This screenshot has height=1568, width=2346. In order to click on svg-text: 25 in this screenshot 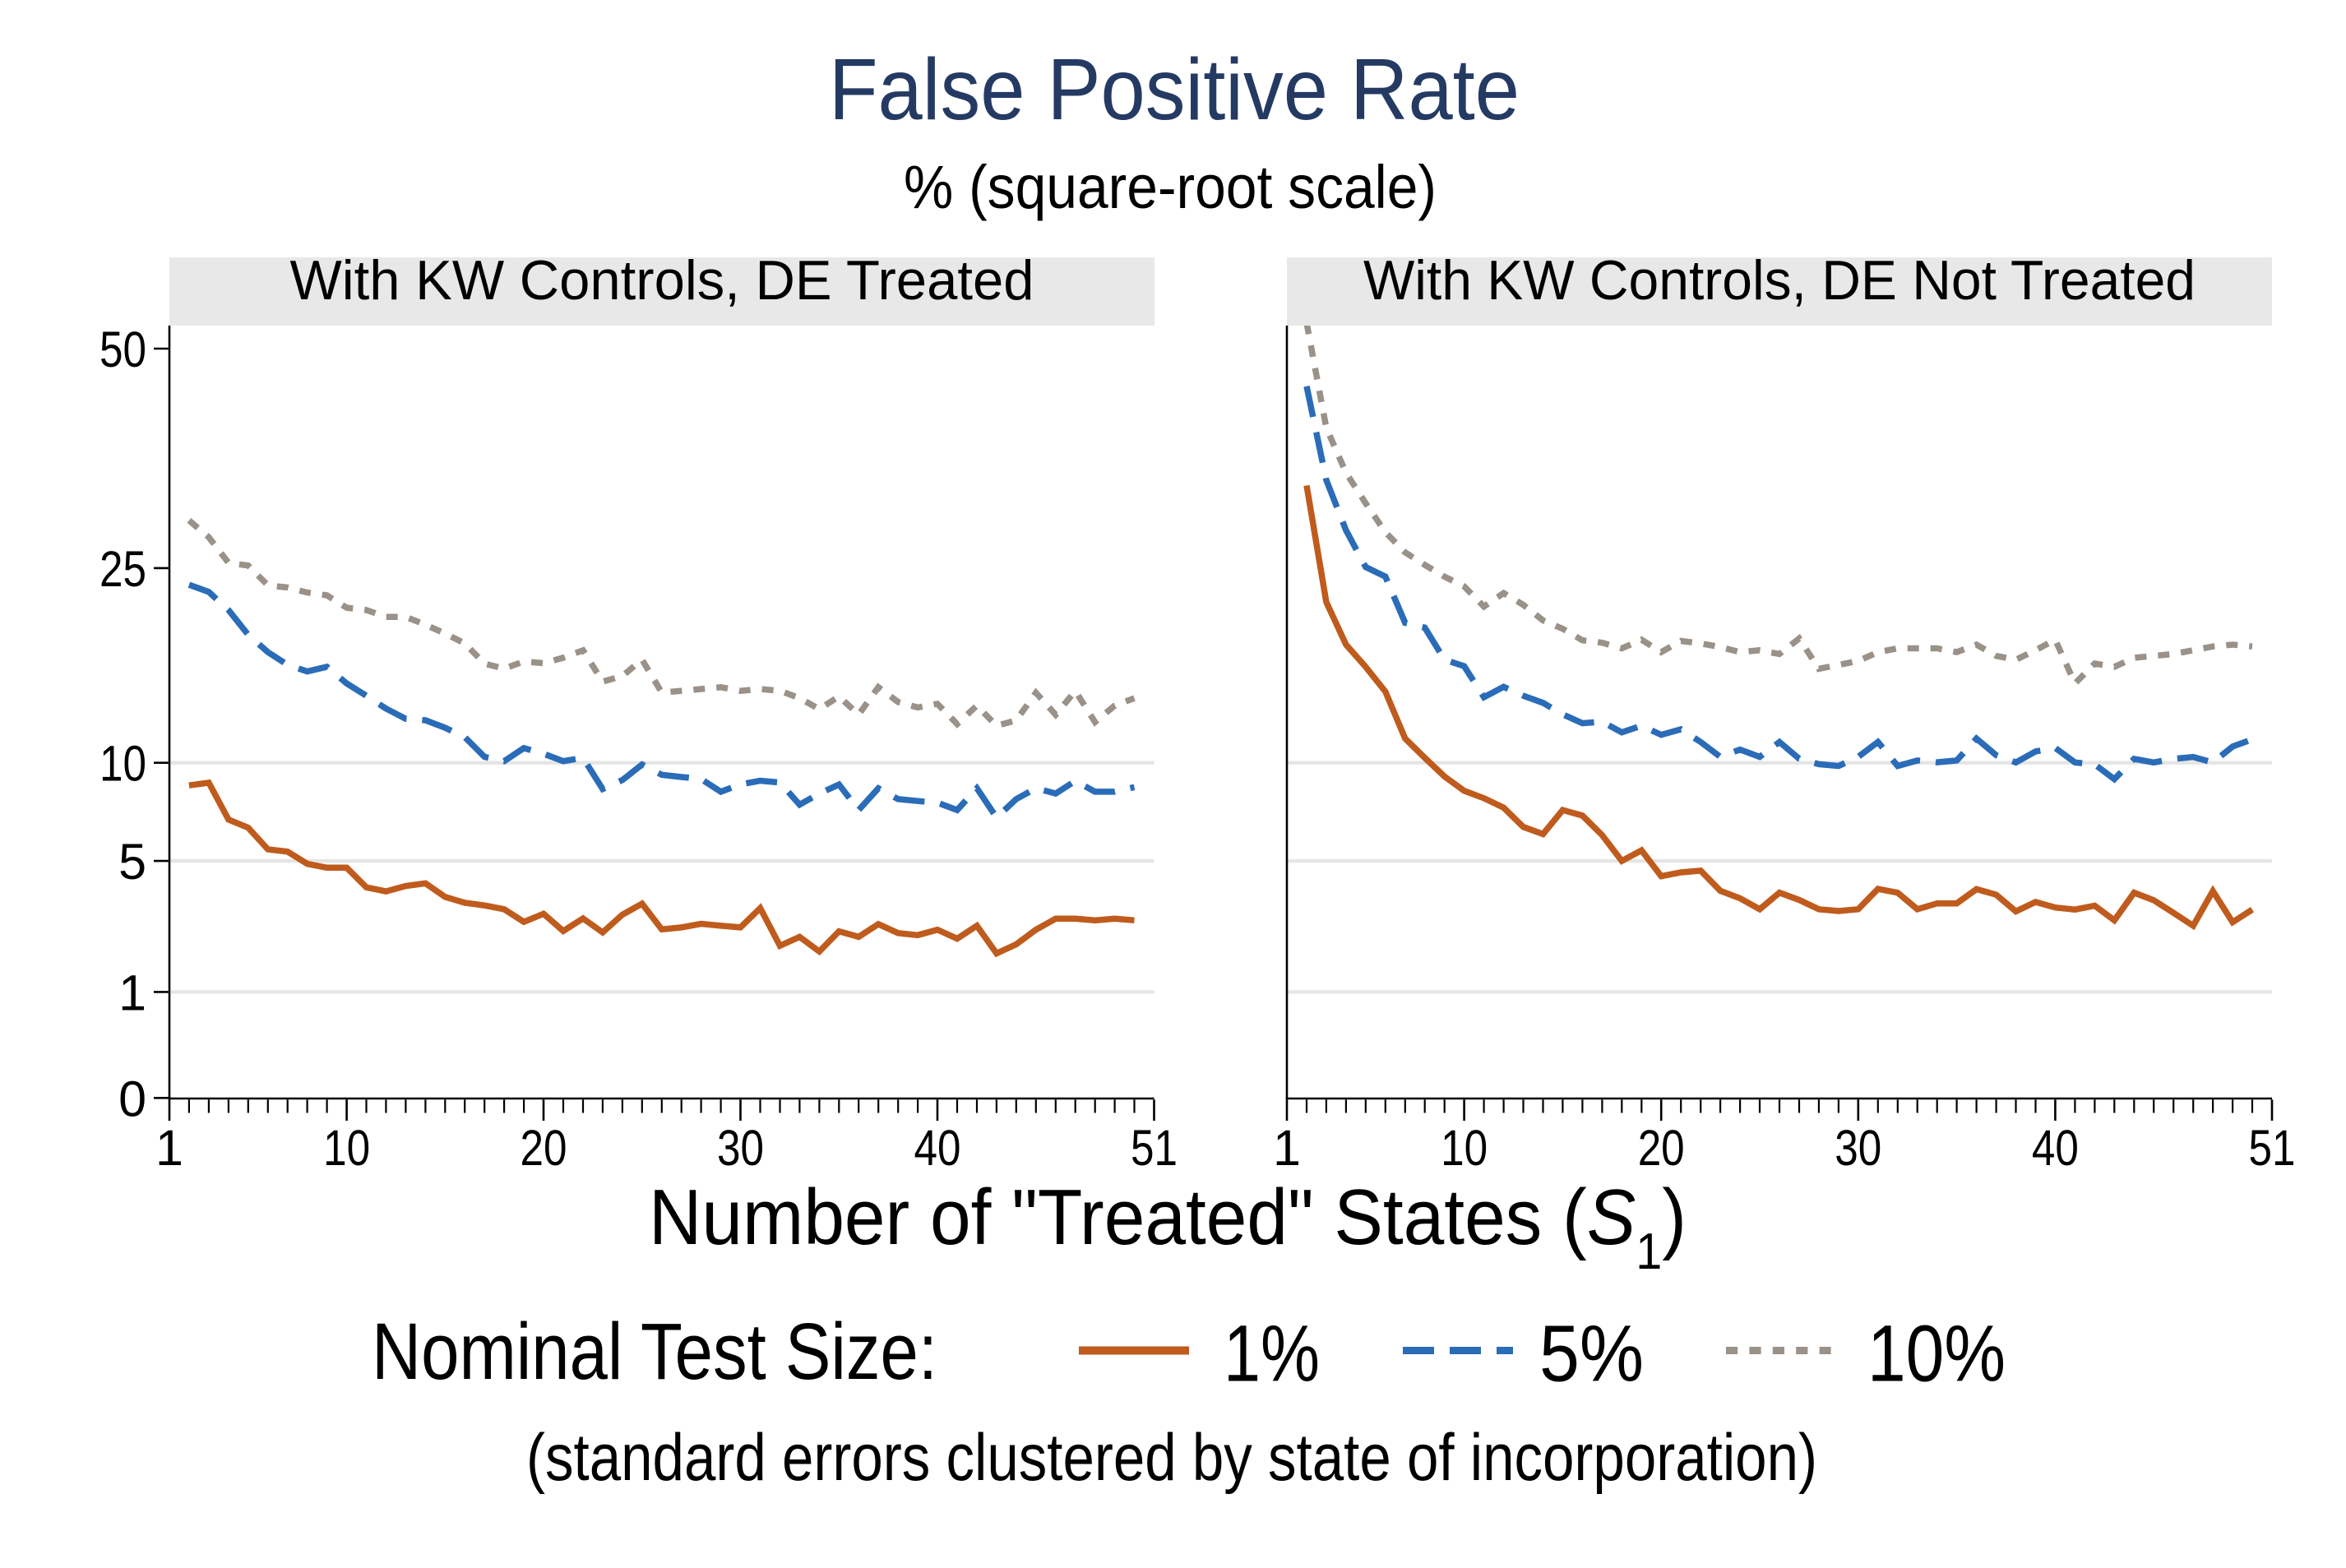, I will do `click(122, 569)`.